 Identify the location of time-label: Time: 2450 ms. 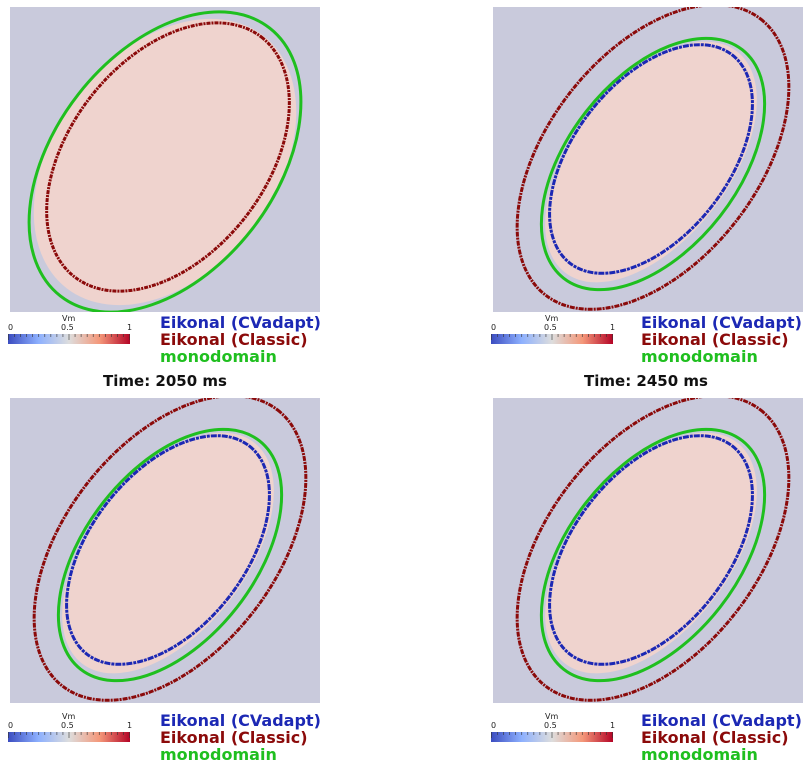
(646, 381).